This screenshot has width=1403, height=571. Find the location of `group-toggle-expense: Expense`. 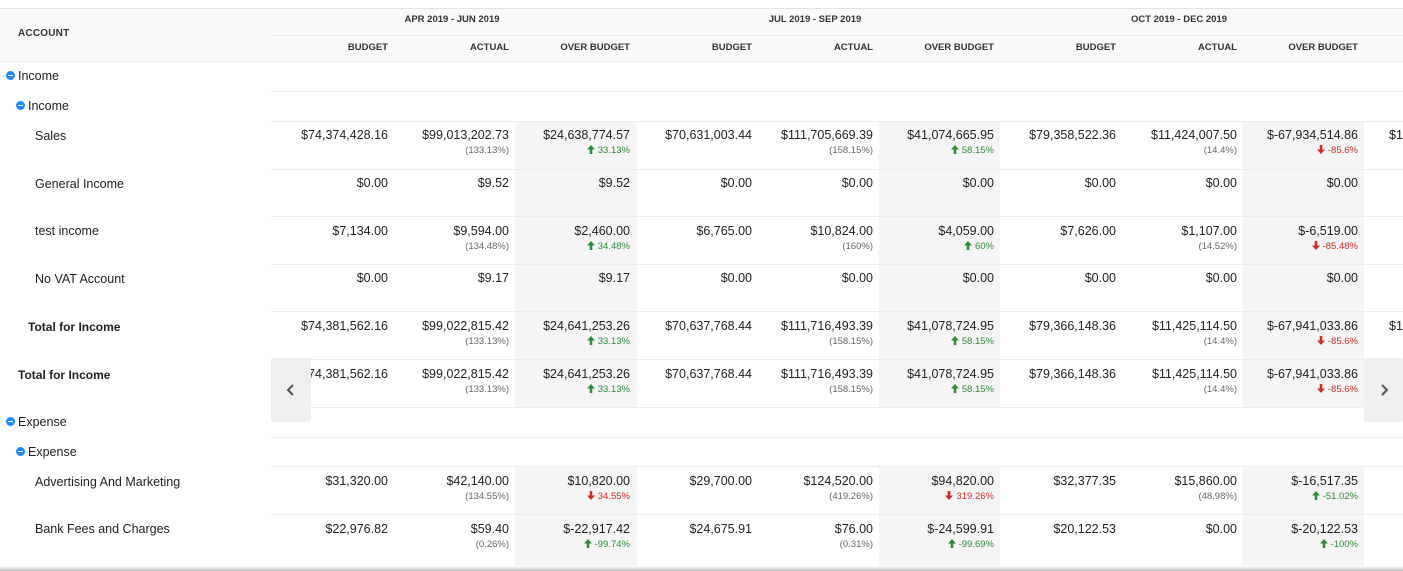

group-toggle-expense: Expense is located at coordinates (36, 422).